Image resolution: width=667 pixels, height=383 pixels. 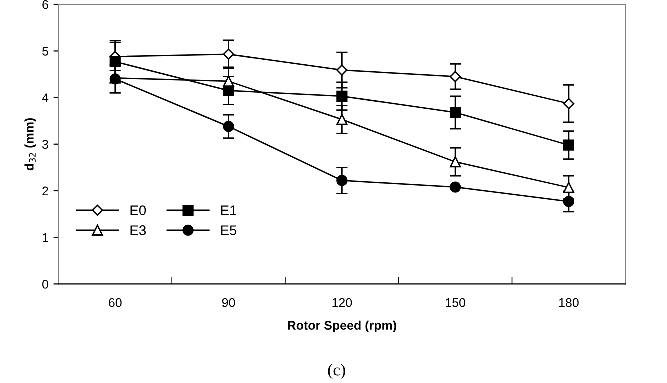 I want to click on legend-label: E5, so click(x=229, y=231).